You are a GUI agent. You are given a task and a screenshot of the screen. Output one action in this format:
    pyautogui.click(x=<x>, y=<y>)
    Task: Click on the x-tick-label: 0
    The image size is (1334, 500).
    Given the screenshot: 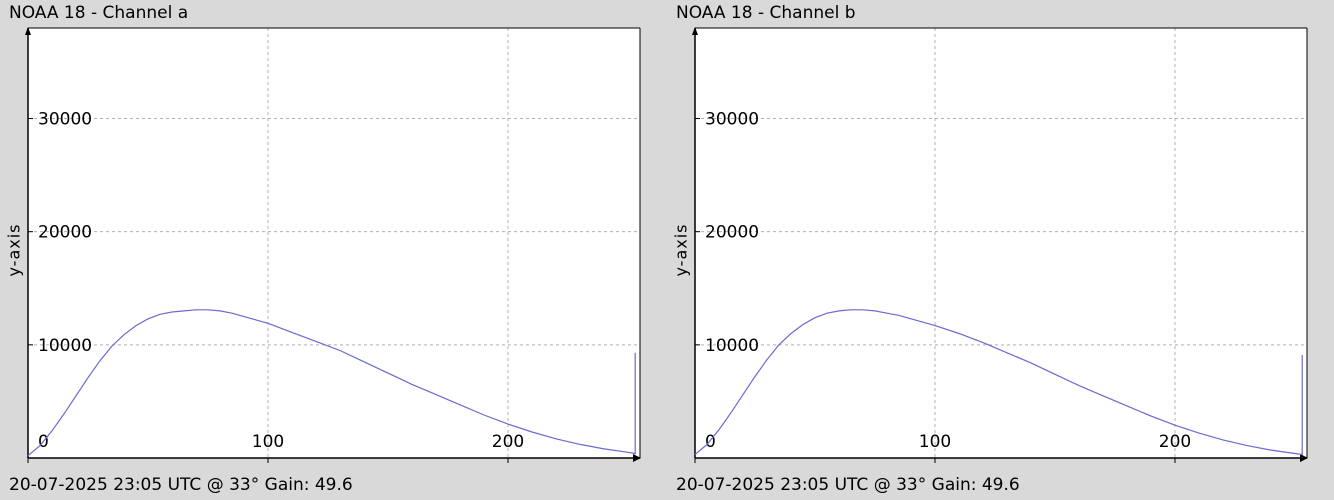 What is the action you would take?
    pyautogui.click(x=710, y=442)
    